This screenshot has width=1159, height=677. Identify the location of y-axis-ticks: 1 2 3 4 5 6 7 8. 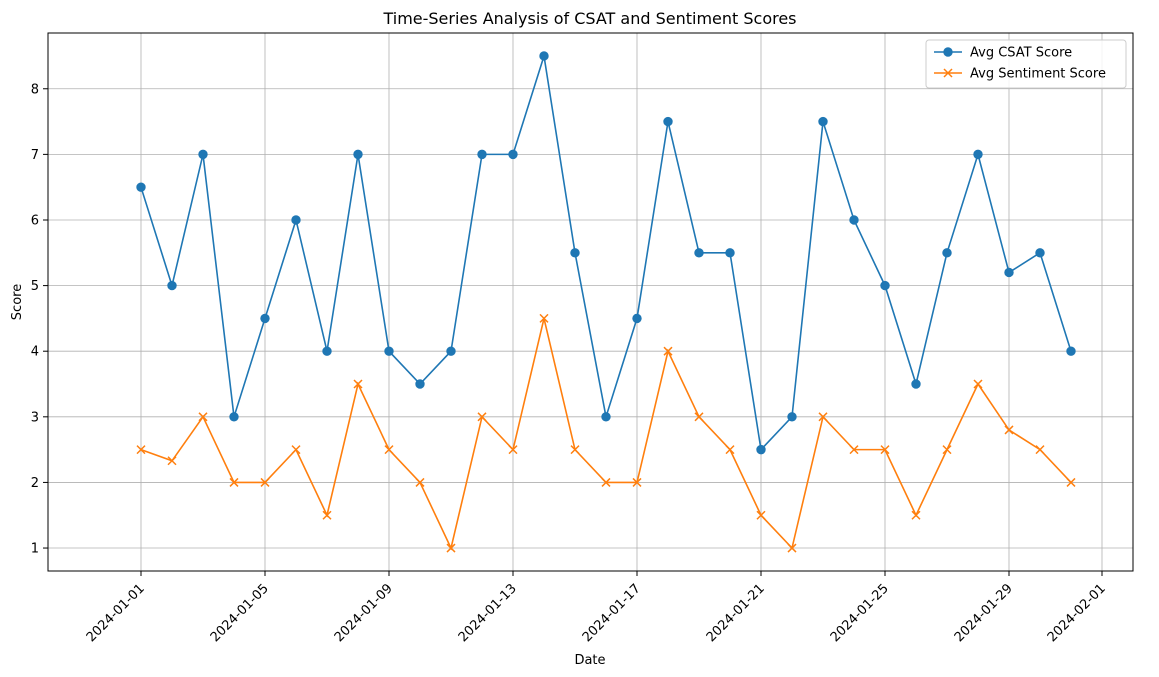
(39, 319).